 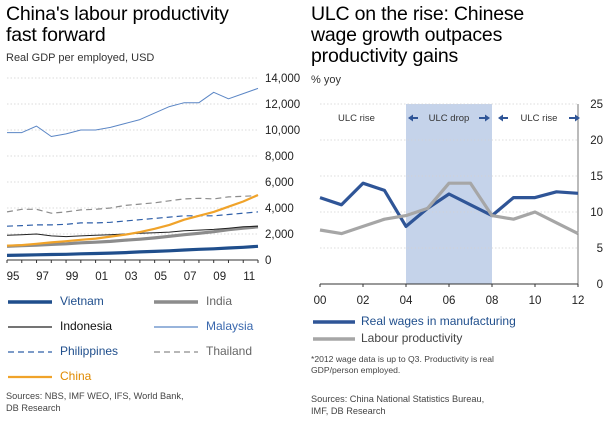 I want to click on series-line-real-wages-in-manufacturing, so click(x=449, y=204).